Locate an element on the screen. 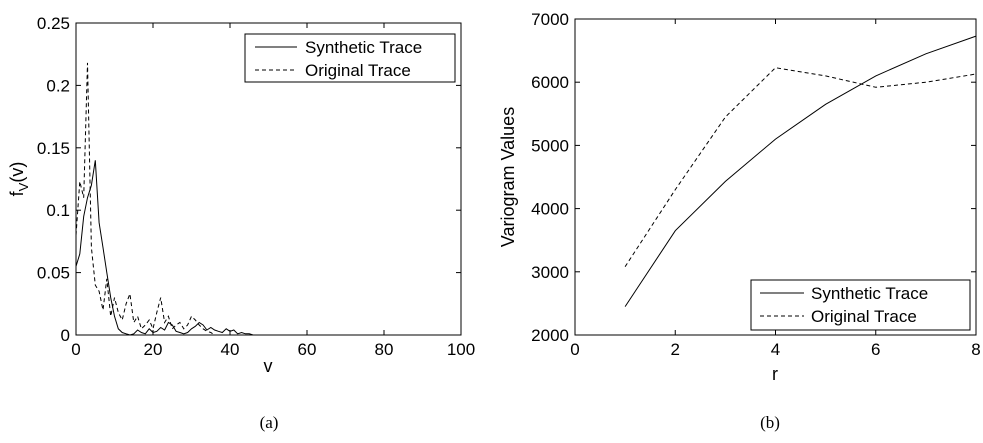 The width and height of the screenshot is (983, 443). caption-a: (a) is located at coordinates (269, 422).